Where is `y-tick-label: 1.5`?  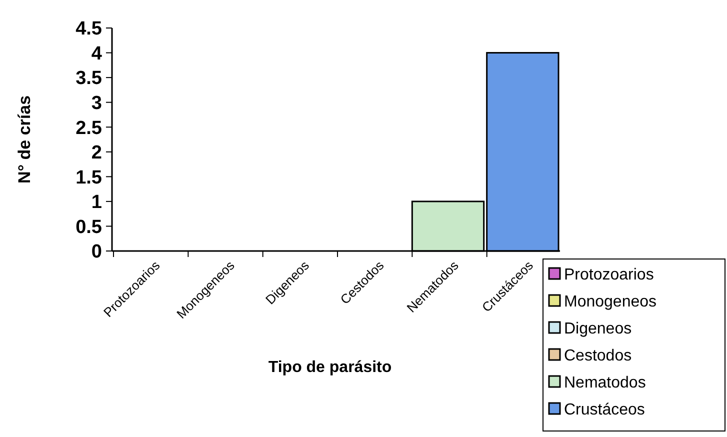
y-tick-label: 1.5 is located at coordinates (89, 177).